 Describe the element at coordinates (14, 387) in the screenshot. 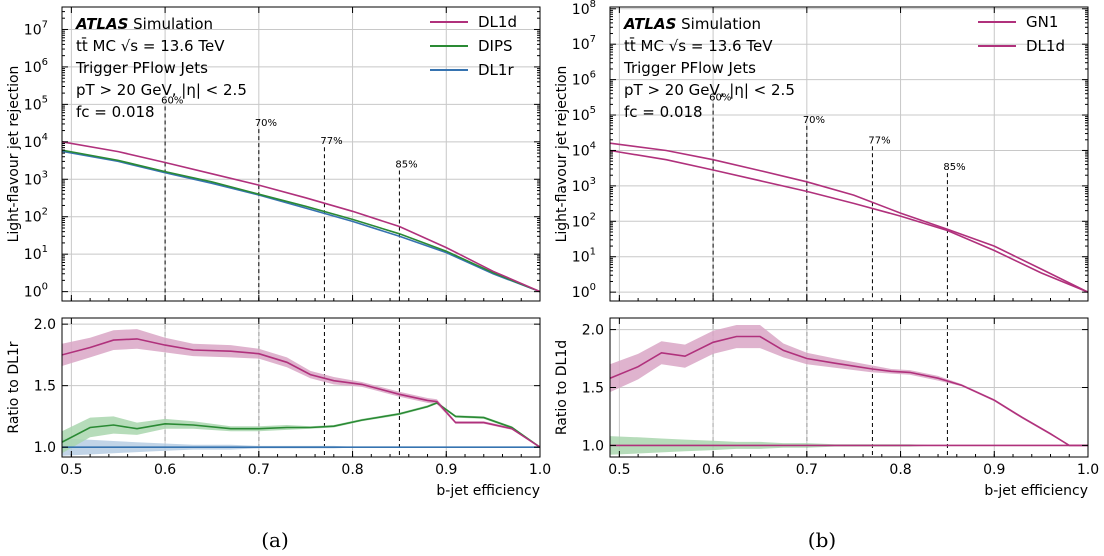

I see `ratio-y-axis-label: Ratio to DL1r` at that location.